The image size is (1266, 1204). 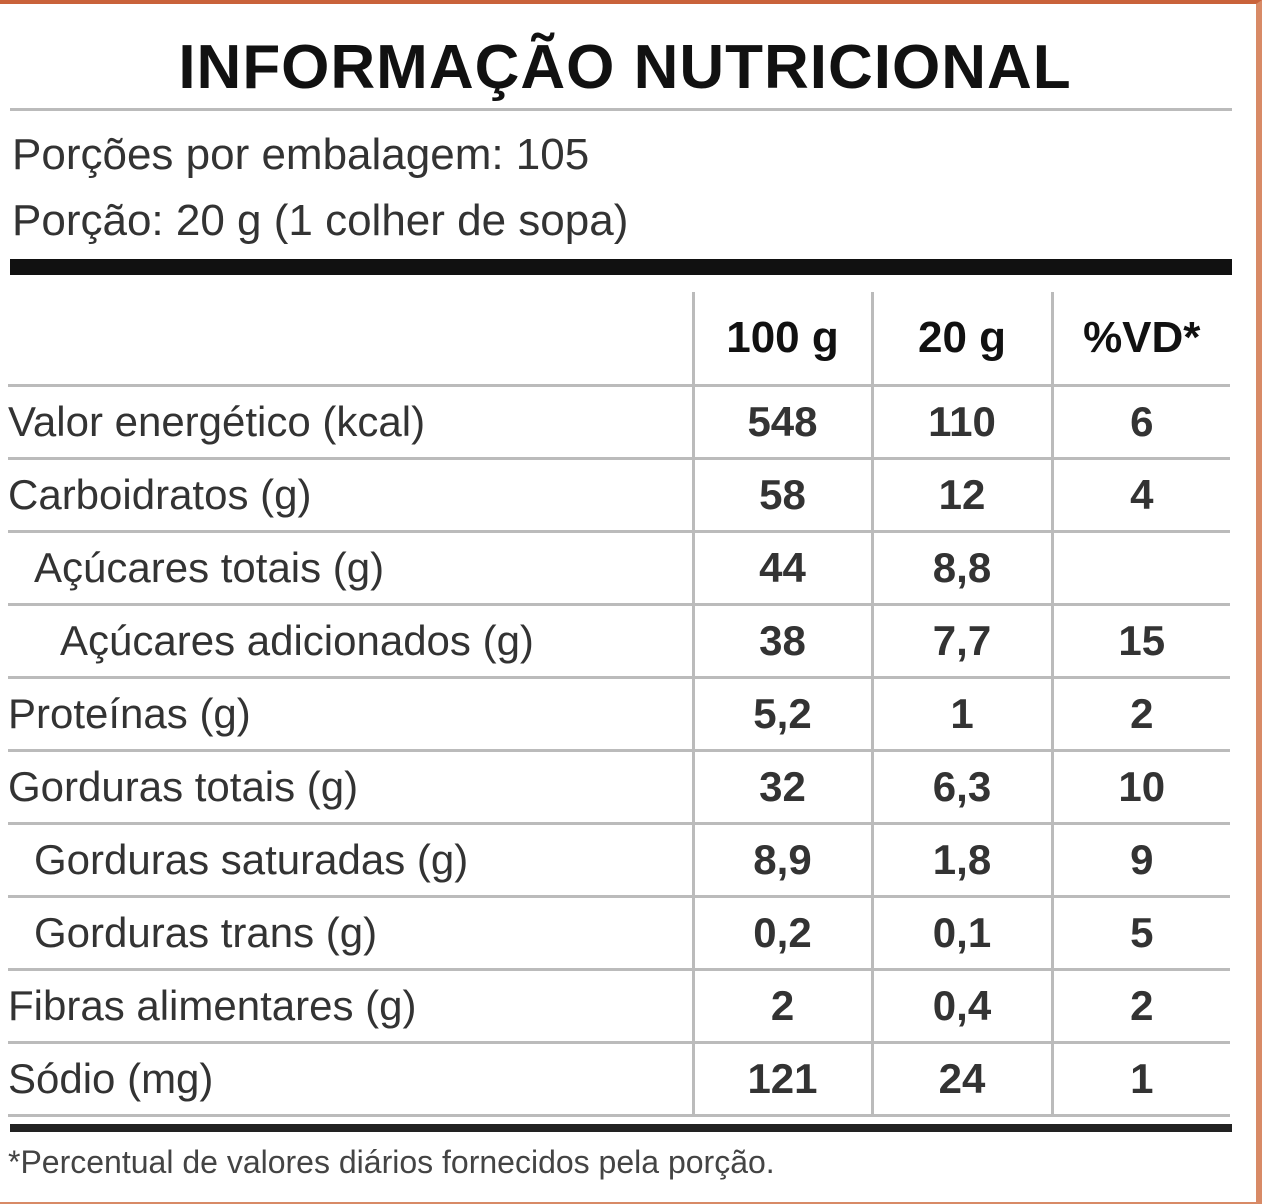 I want to click on bottom-divider, so click(x=621, y=1128).